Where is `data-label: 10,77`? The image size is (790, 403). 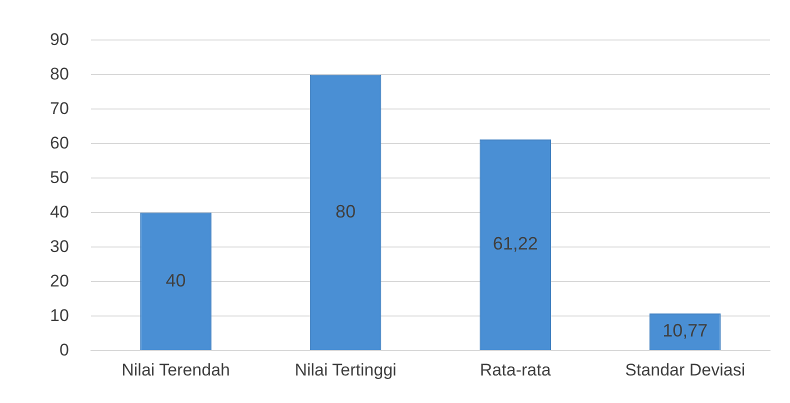 data-label: 10,77 is located at coordinates (685, 330).